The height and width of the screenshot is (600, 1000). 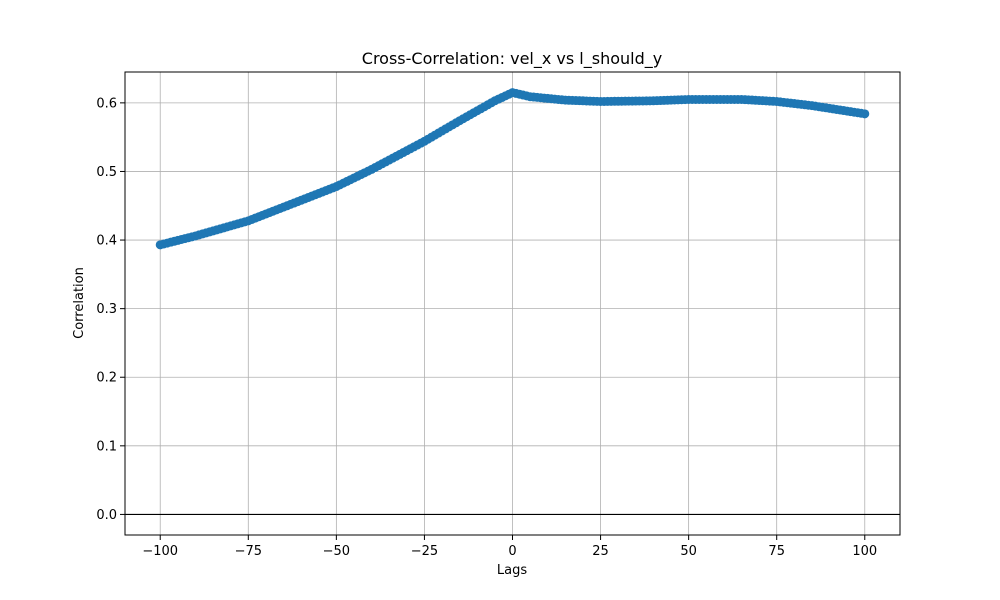 What do you see at coordinates (106, 103) in the screenshot?
I see `y-tick-label: 0.6` at bounding box center [106, 103].